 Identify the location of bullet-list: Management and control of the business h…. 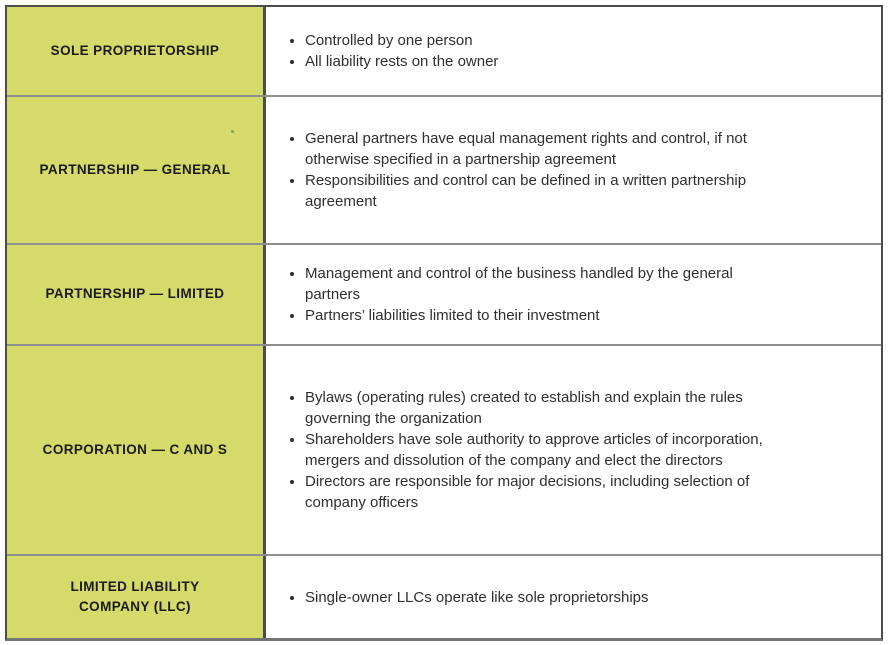
(531, 294).